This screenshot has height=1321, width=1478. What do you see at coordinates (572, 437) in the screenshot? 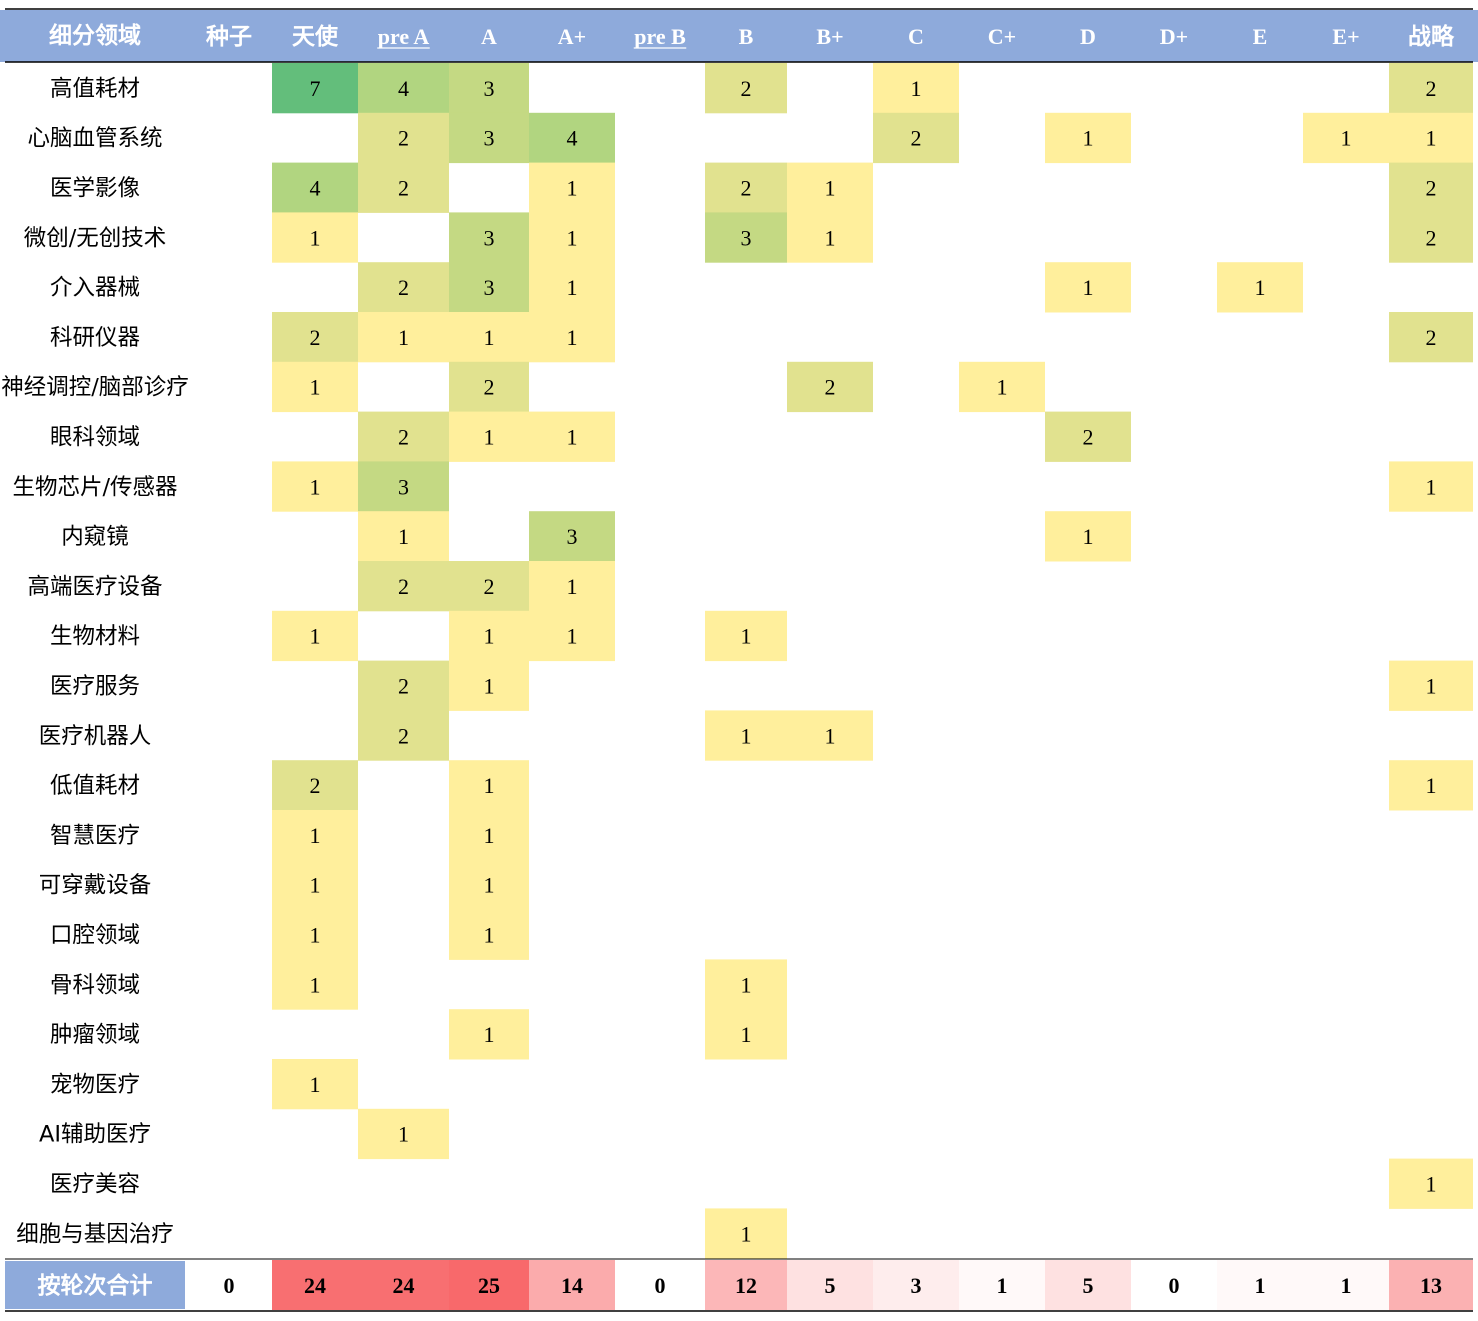
I see `cell-value-7-4: 1` at bounding box center [572, 437].